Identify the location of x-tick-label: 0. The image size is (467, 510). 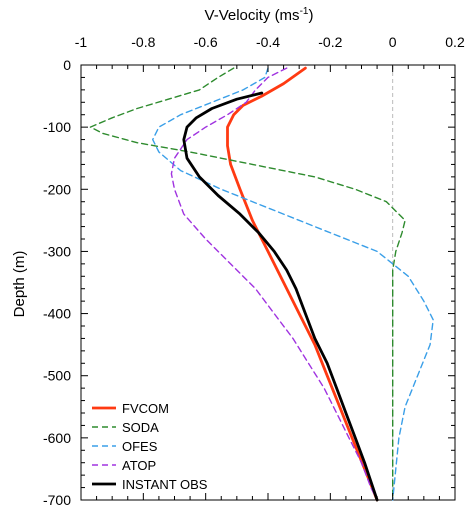
(393, 42).